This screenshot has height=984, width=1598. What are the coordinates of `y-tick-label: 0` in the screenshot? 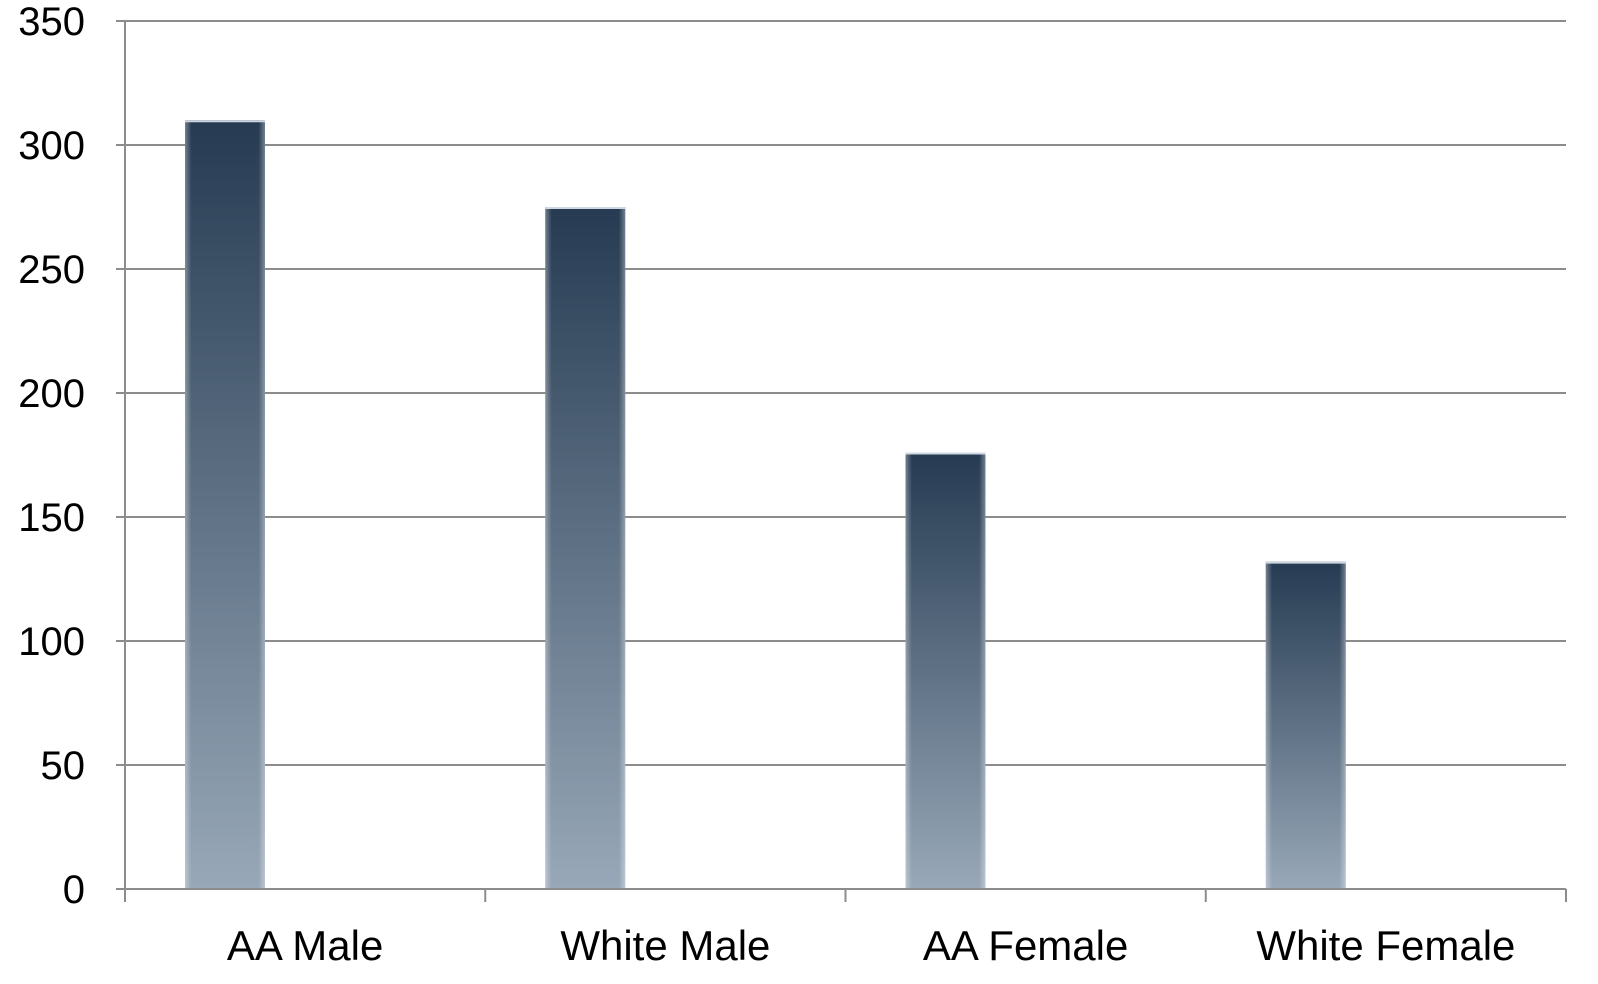 It's located at (74, 890).